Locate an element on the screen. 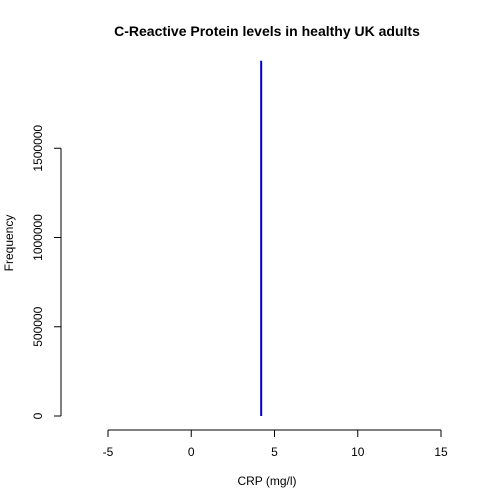 The height and width of the screenshot is (504, 504). y-tick-label: 500000 is located at coordinates (38, 326).